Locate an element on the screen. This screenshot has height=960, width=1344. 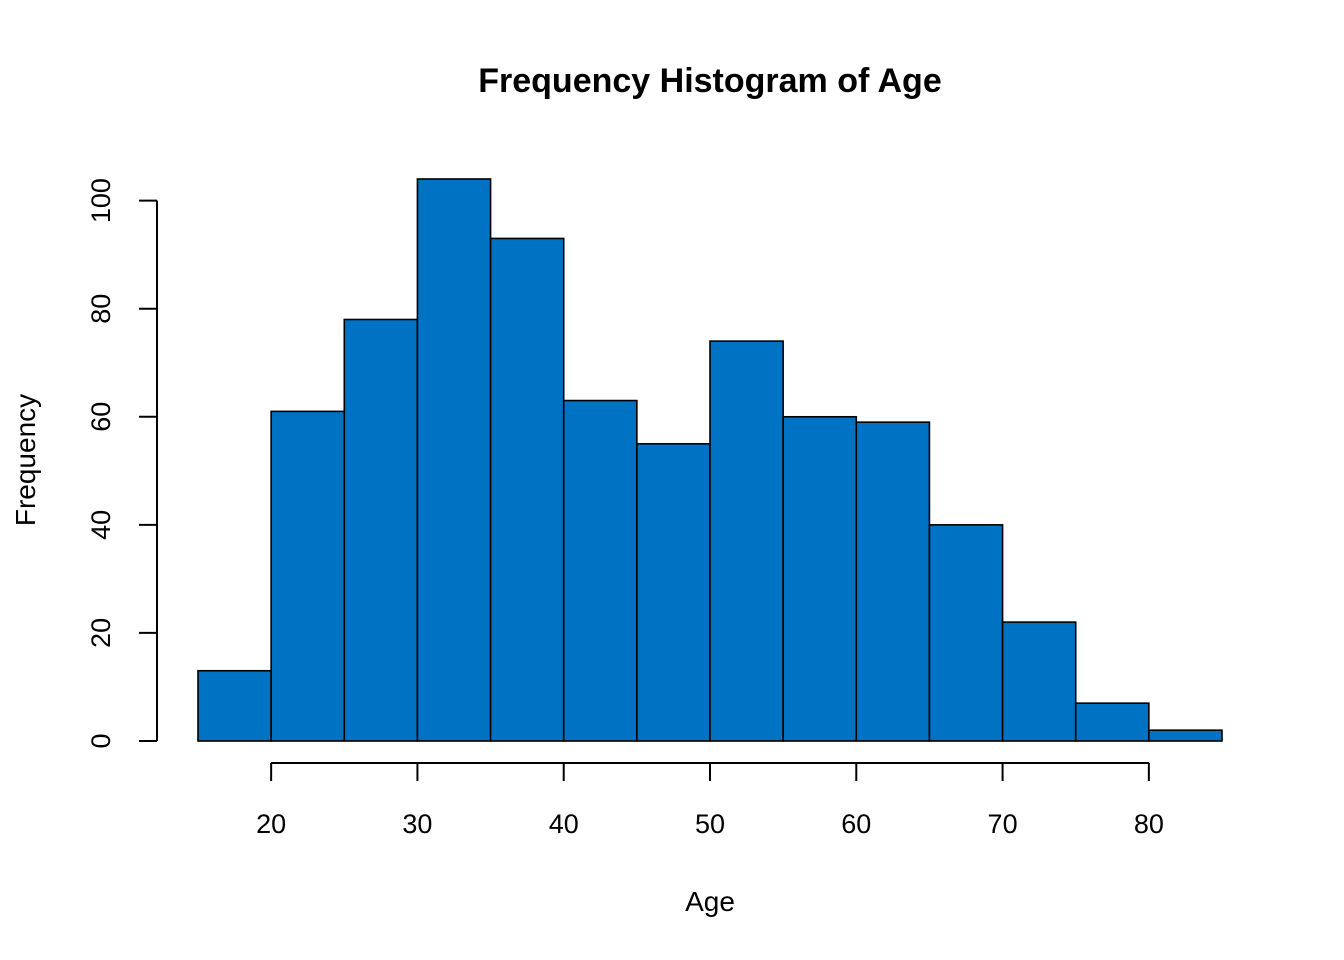
x-tick-label-70: 70 is located at coordinates (1003, 824).